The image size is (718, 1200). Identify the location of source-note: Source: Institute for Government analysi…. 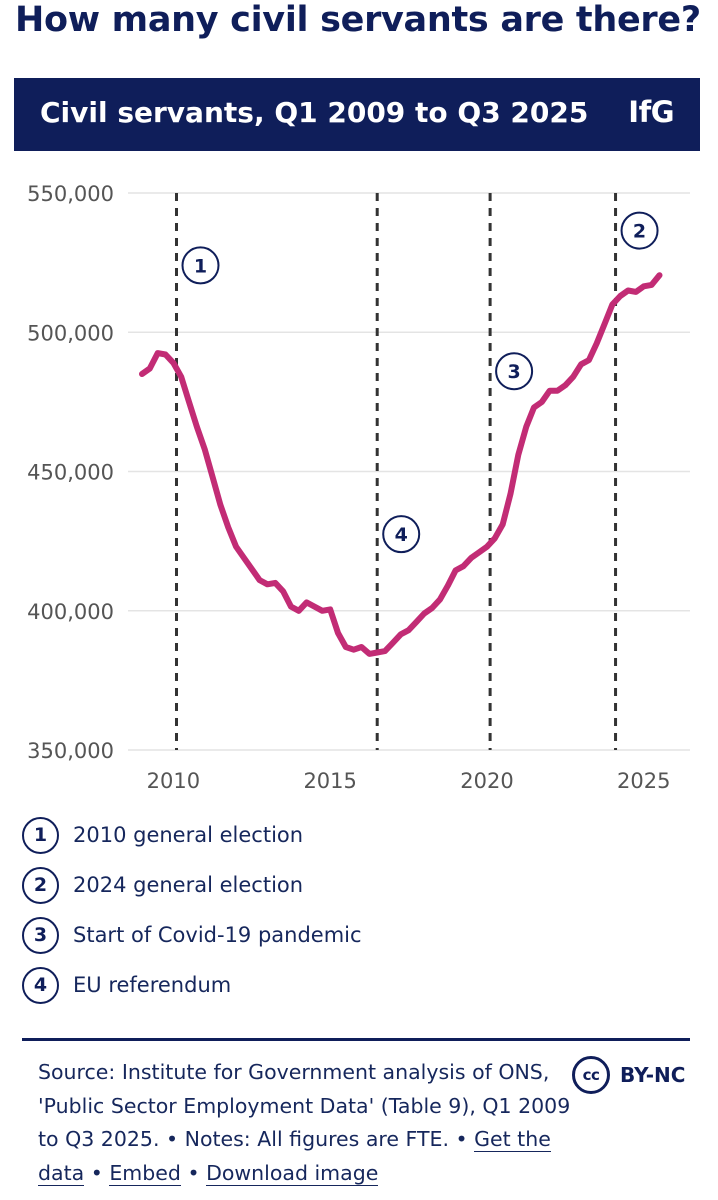
(308, 1123).